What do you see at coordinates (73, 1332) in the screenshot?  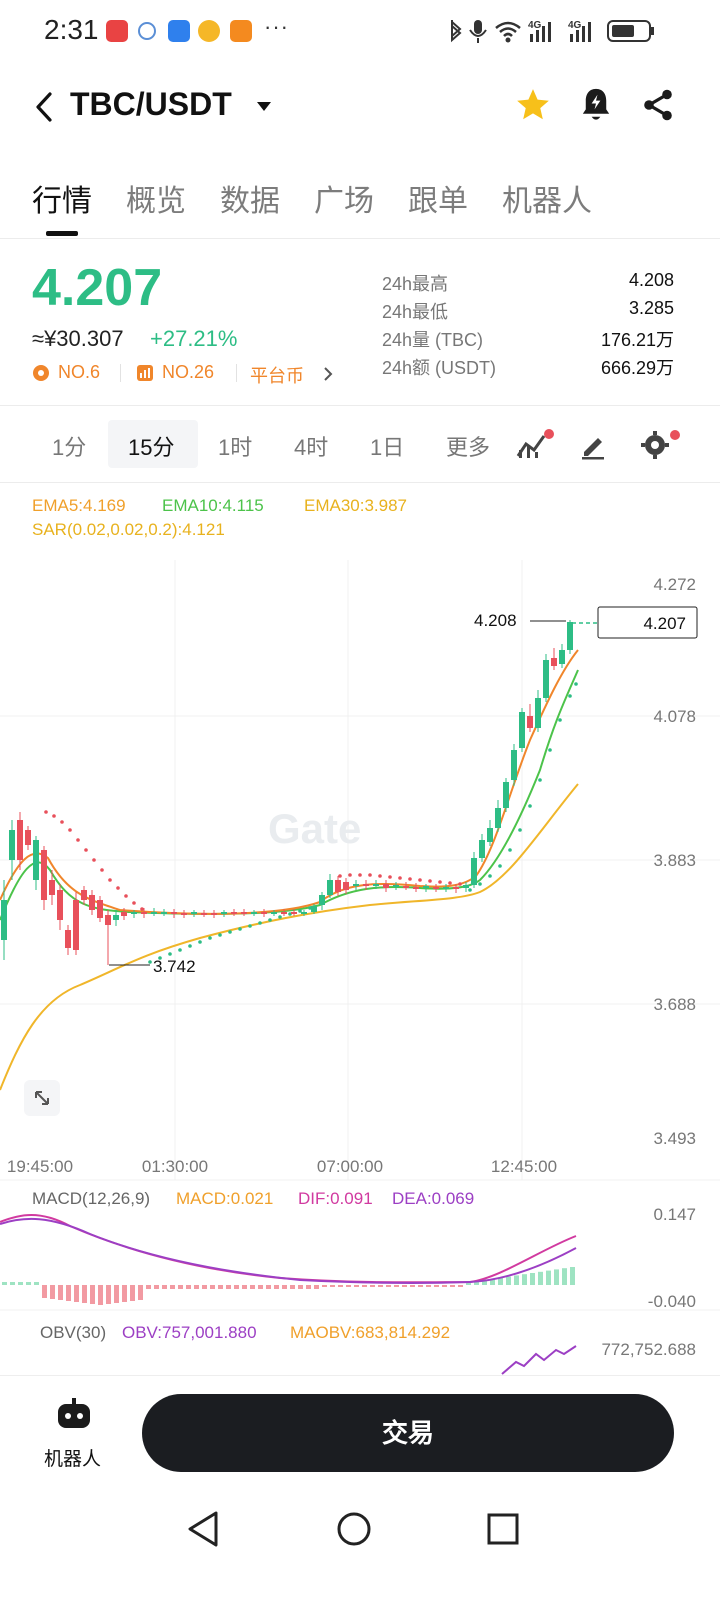 I see `obv-name: OBV(30)` at bounding box center [73, 1332].